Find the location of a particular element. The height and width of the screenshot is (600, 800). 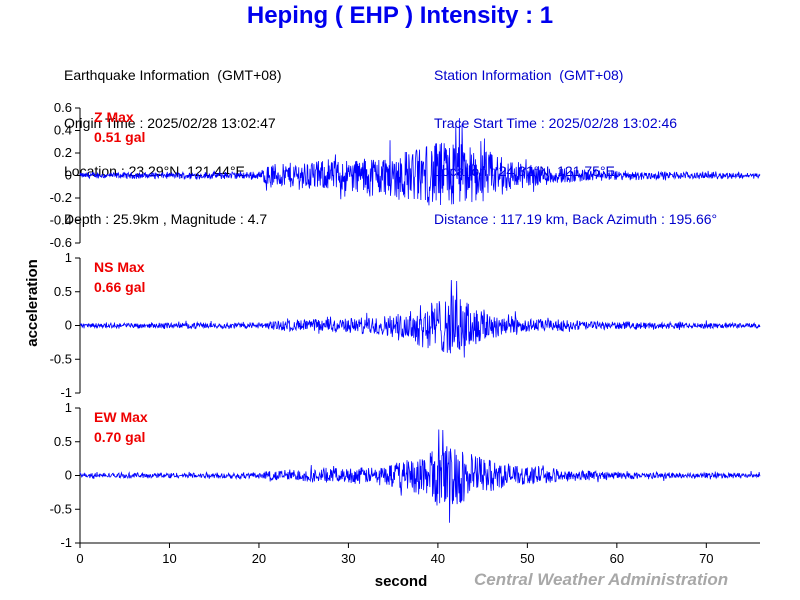

component-max-value: 0.70 gal is located at coordinates (119, 437).